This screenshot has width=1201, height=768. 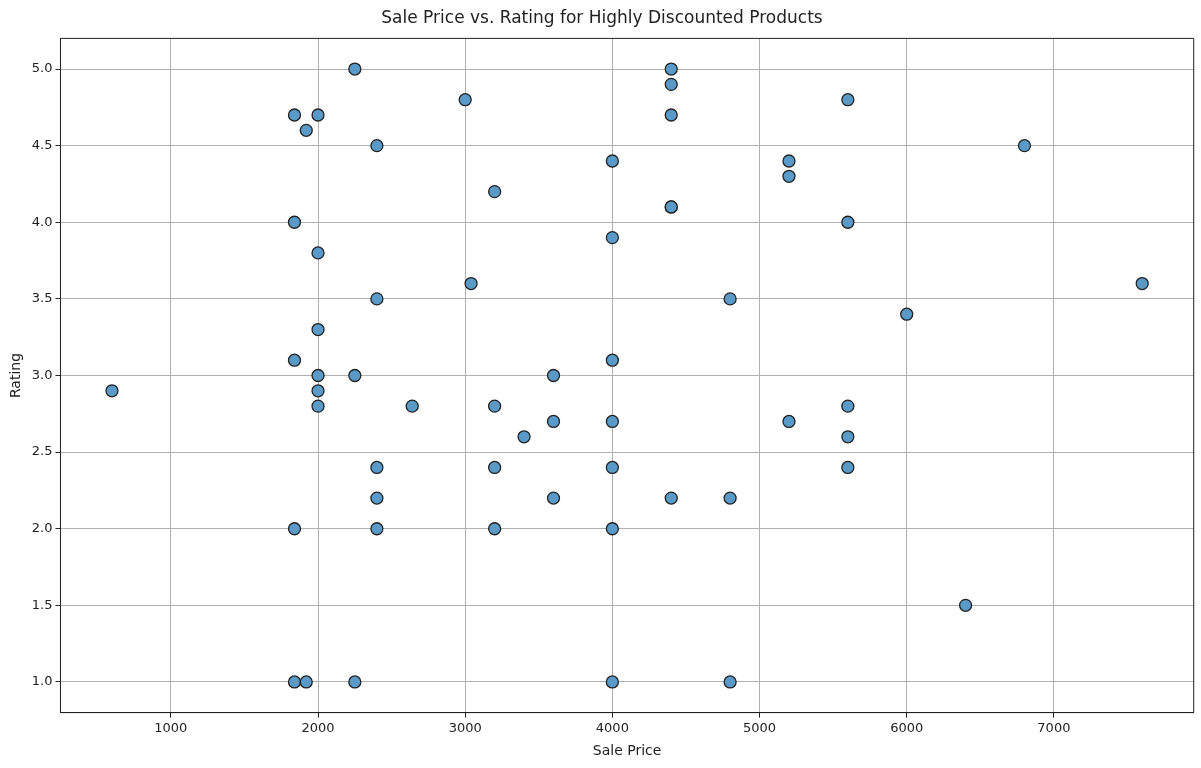 I want to click on x-tick-label: 7000, so click(x=1054, y=727).